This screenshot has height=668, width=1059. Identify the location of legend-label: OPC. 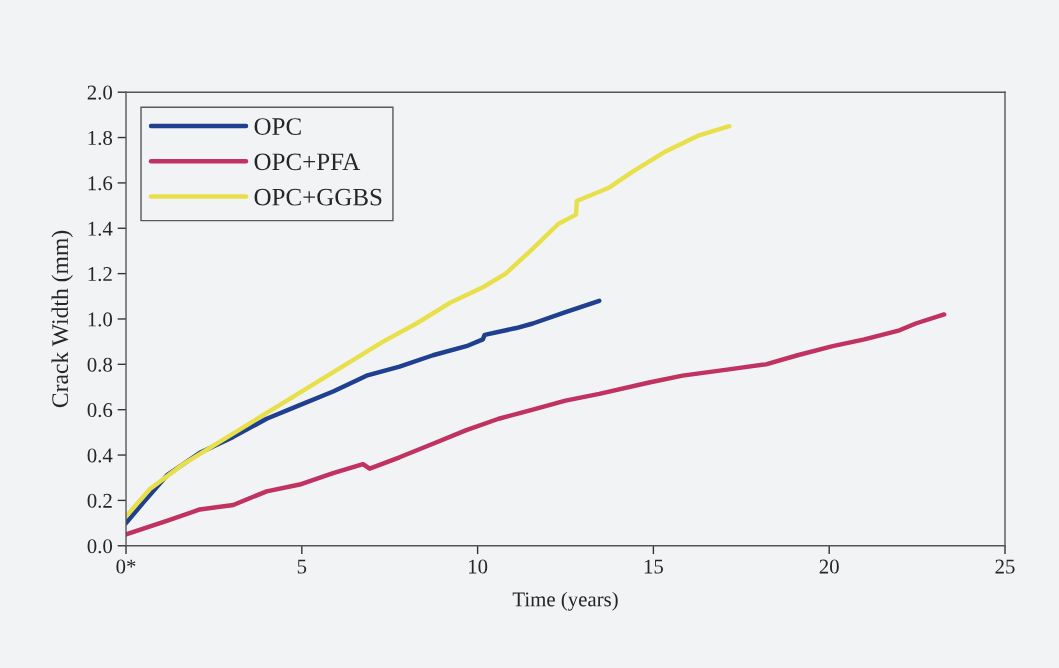
(277, 126).